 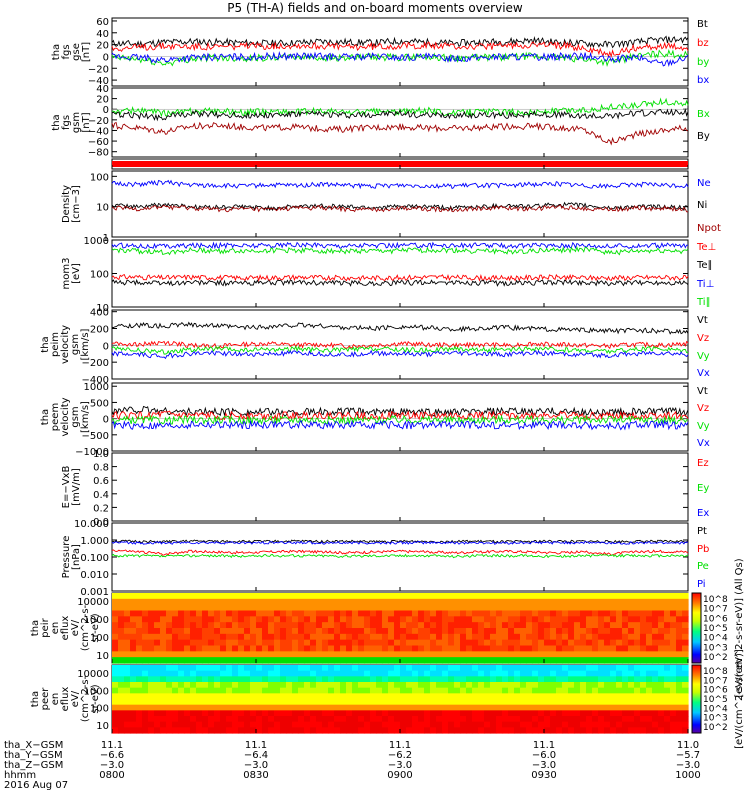 What do you see at coordinates (95, 698) in the screenshot?
I see `y-axis-label-line: sr-eV)` at bounding box center [95, 698].